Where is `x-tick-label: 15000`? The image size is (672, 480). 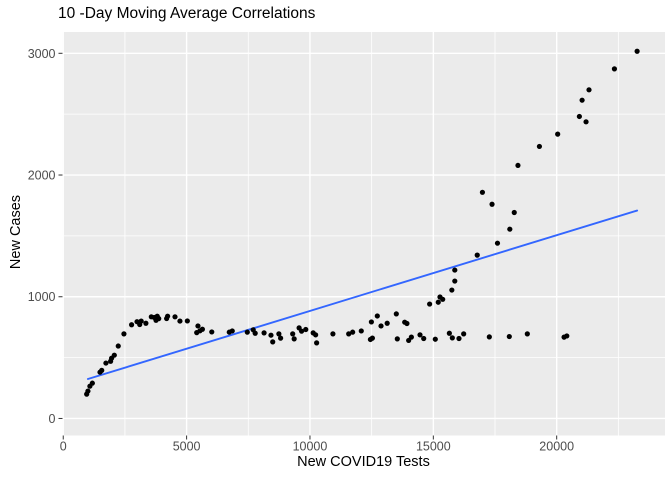 x-tick-label: 15000 is located at coordinates (433, 447).